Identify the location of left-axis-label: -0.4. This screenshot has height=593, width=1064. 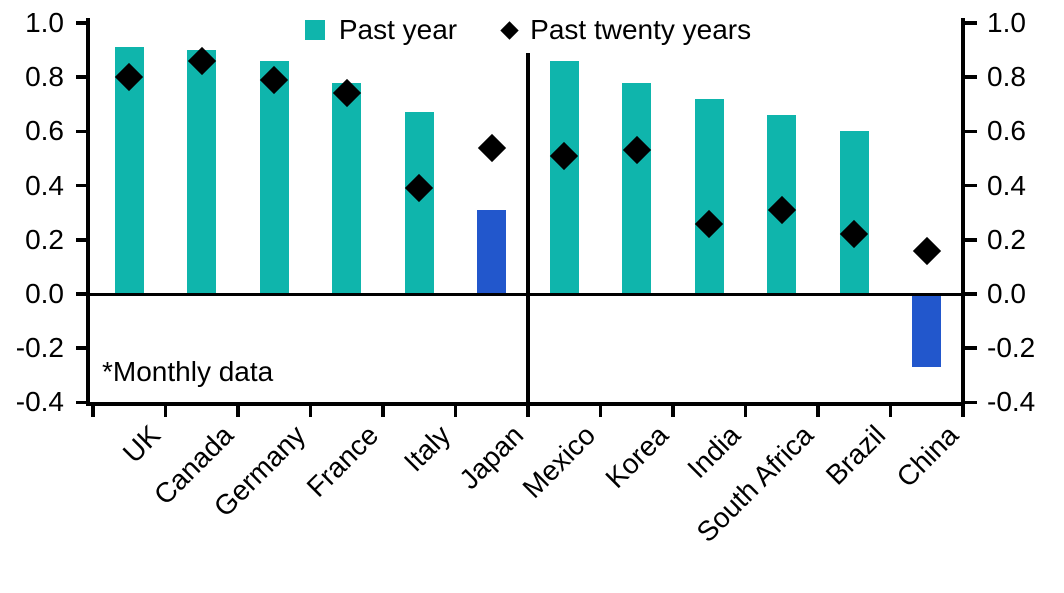
(39, 402).